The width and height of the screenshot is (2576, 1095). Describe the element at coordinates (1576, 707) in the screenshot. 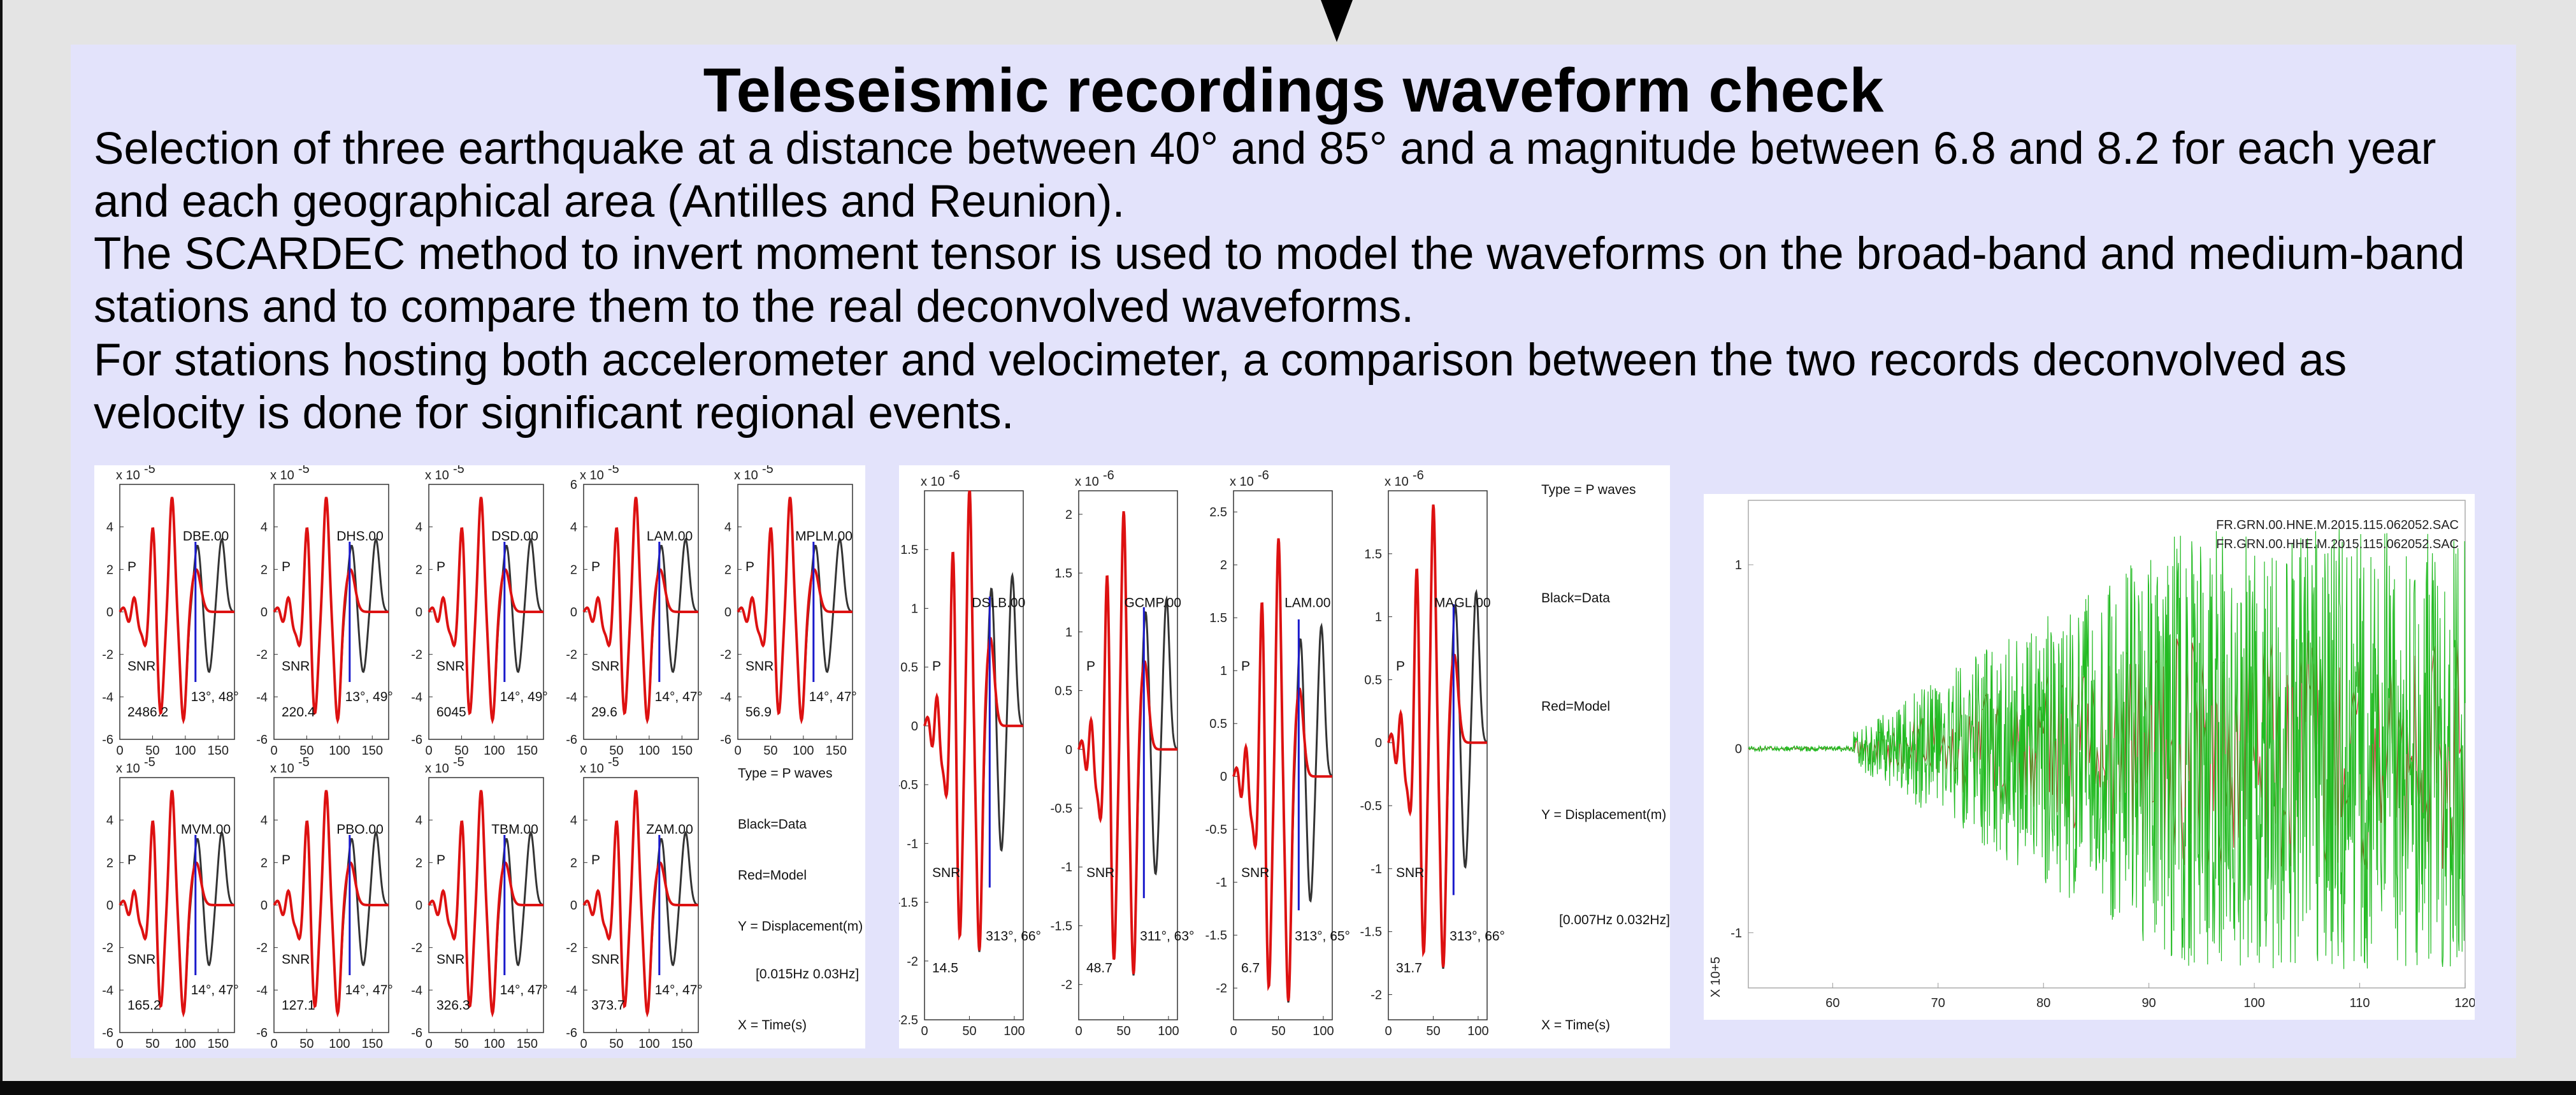

I see `figure-2-legend-item: Red=Model` at that location.